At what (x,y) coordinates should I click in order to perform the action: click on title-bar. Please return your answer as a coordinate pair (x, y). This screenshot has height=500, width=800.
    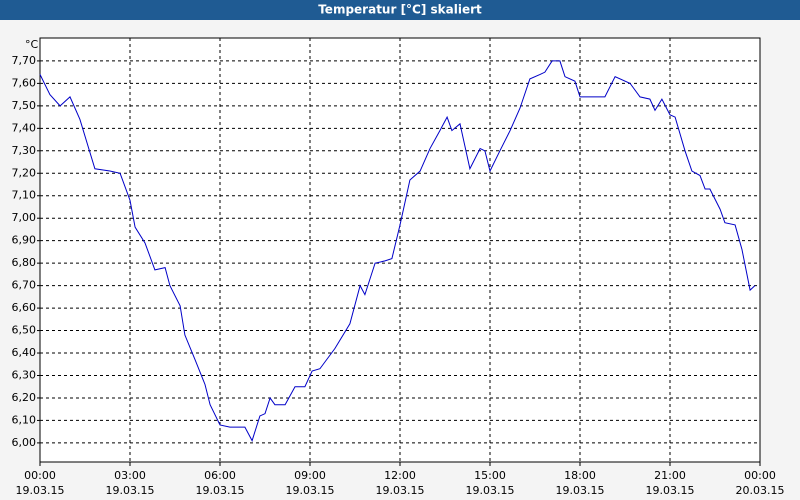
    Looking at the image, I should click on (400, 10).